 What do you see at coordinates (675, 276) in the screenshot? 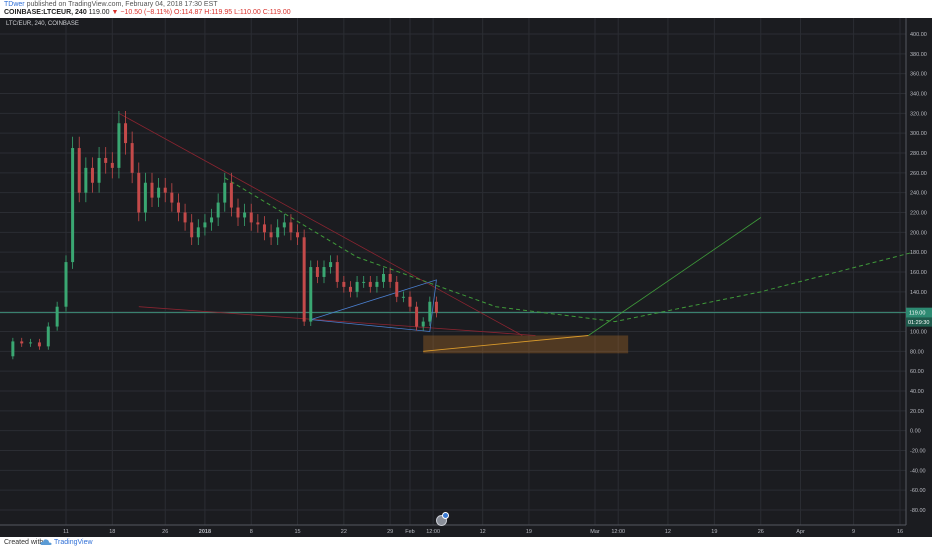
I see `green-projection-line` at bounding box center [675, 276].